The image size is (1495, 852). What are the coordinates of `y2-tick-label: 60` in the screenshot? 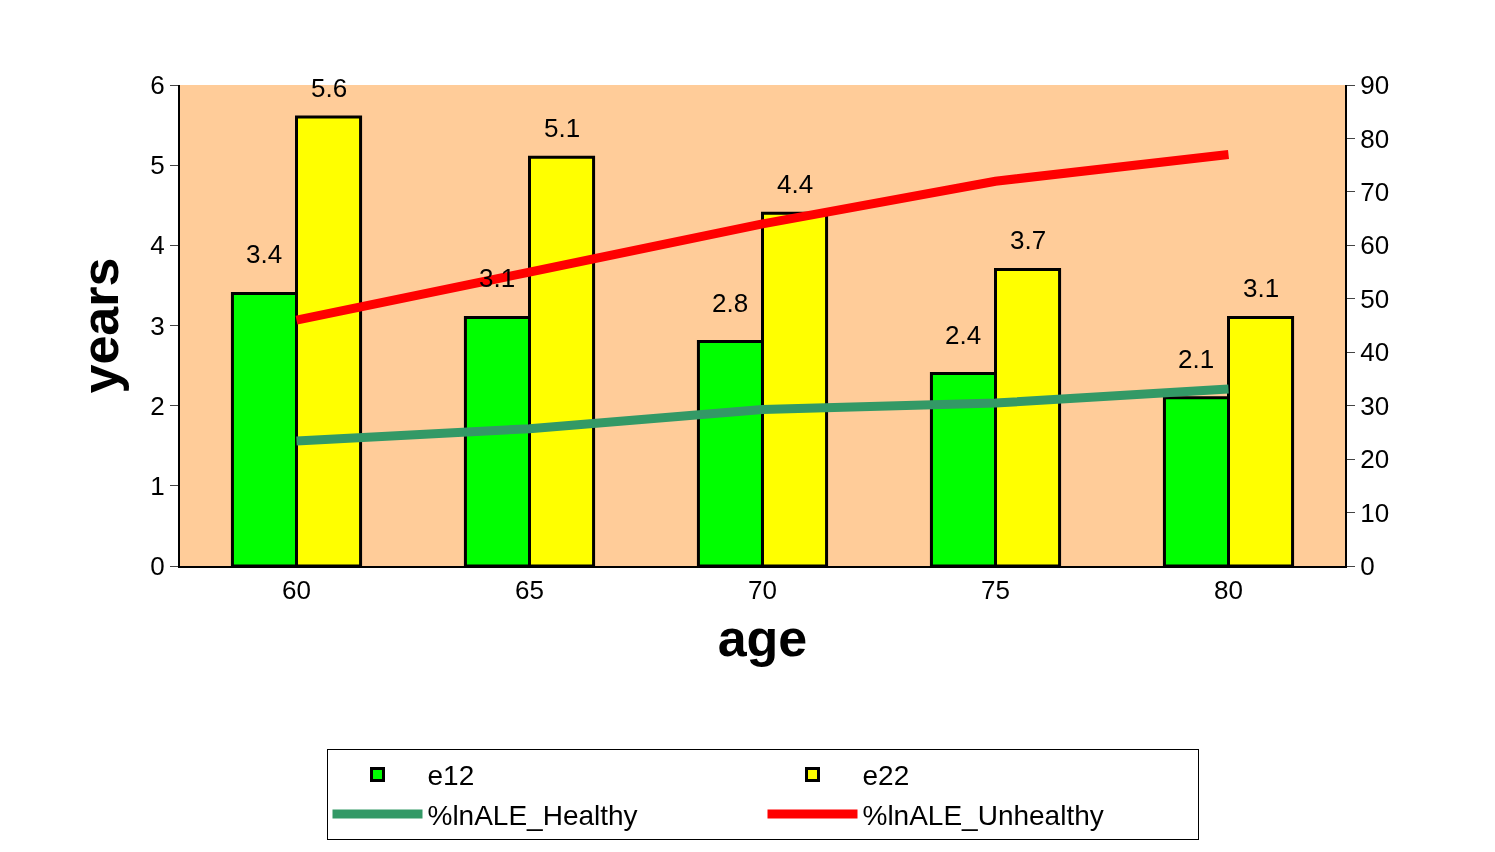 It's located at (1375, 245).